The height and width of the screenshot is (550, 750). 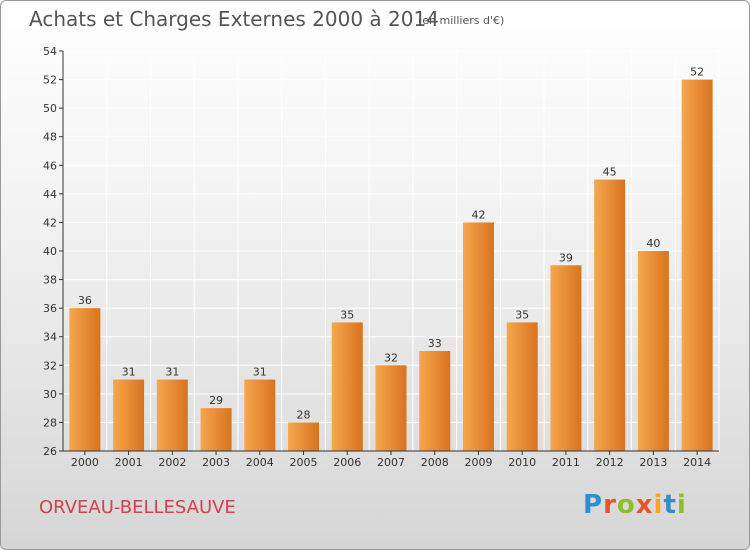 What do you see at coordinates (50, 280) in the screenshot?
I see `y-tick-label: 38` at bounding box center [50, 280].